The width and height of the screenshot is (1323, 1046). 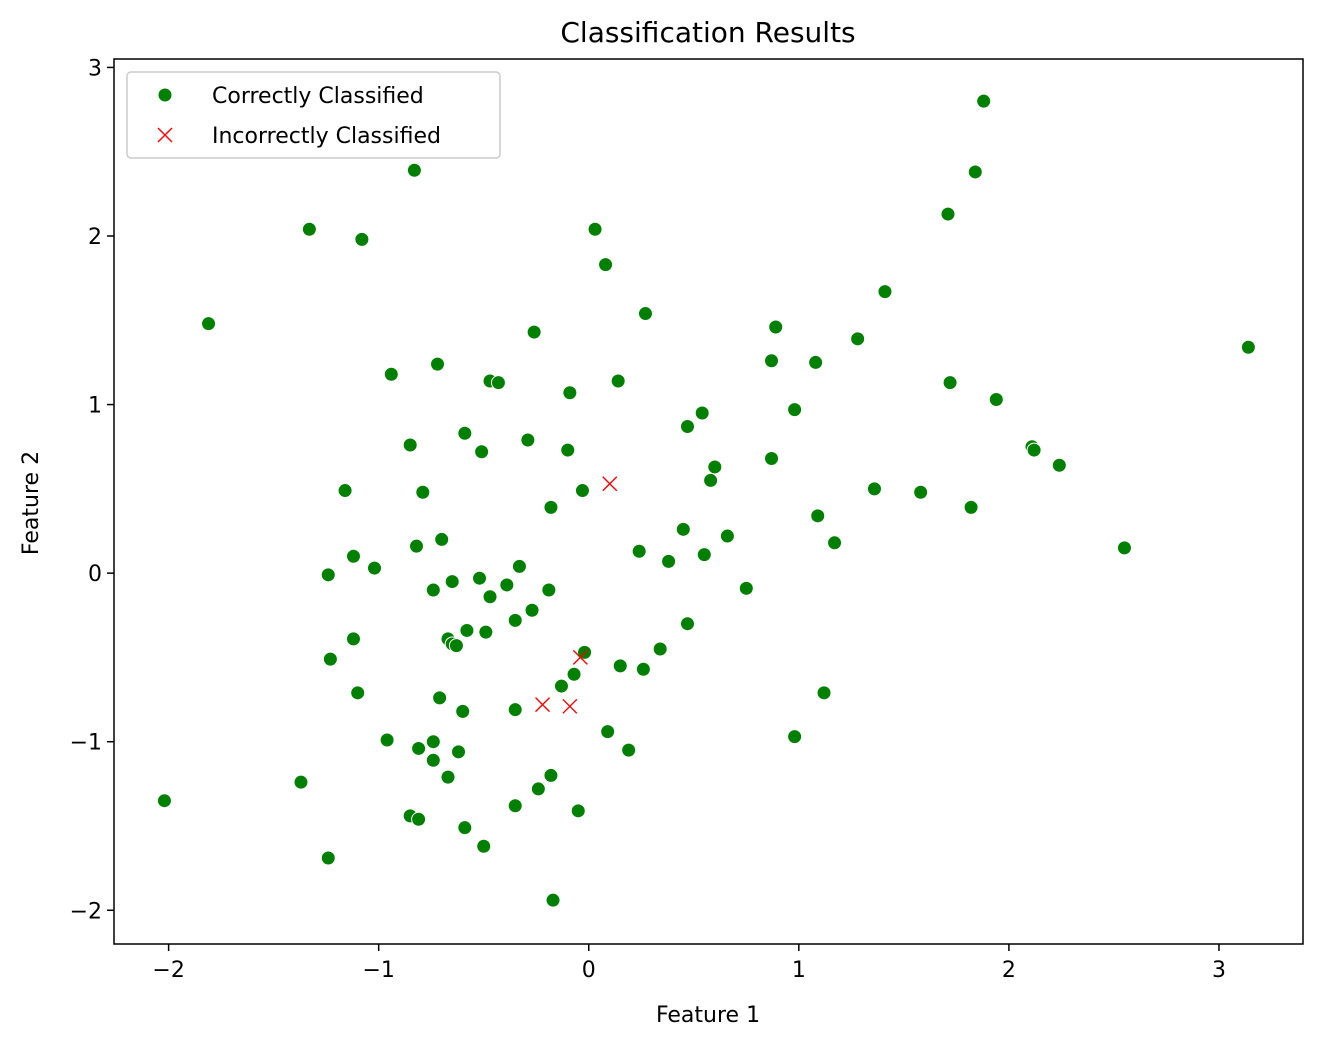 What do you see at coordinates (31, 503) in the screenshot?
I see `y-axis-label: Feature 2` at bounding box center [31, 503].